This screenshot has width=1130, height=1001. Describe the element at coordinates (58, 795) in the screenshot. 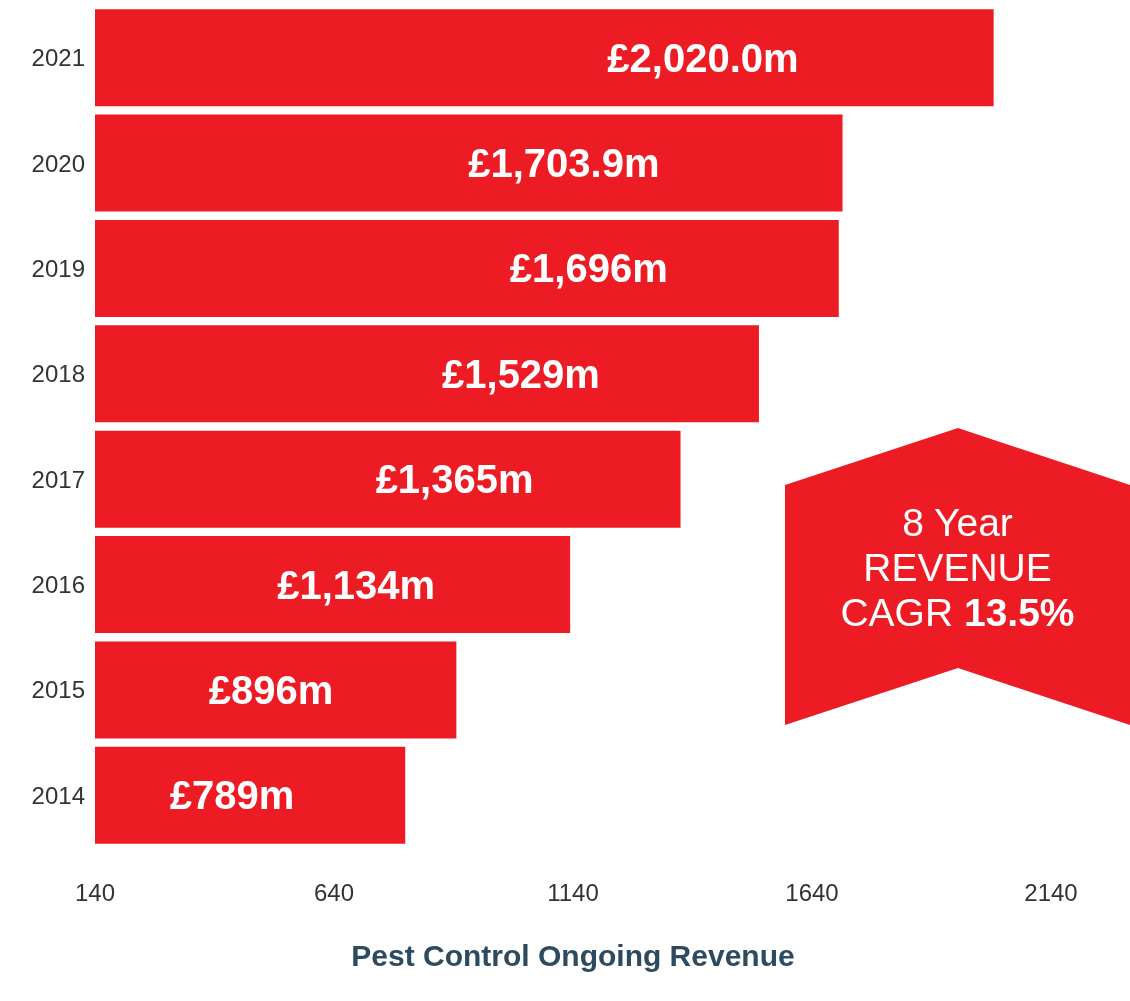

I see `y-tick-label: 2014` at that location.